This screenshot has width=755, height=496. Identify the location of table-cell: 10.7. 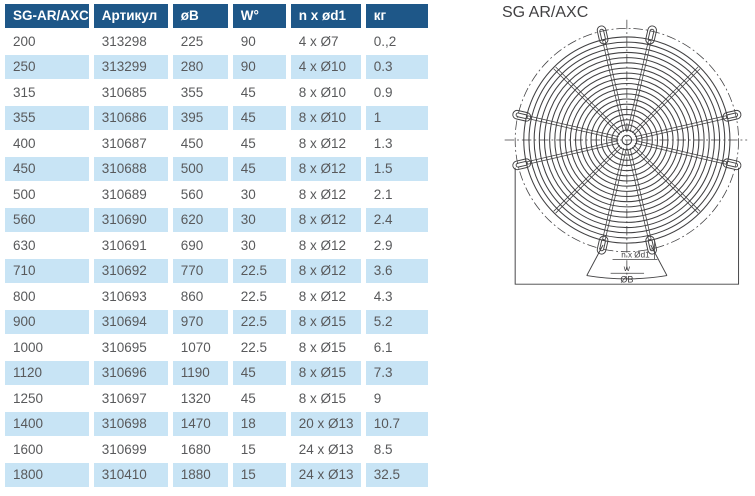
(396, 424).